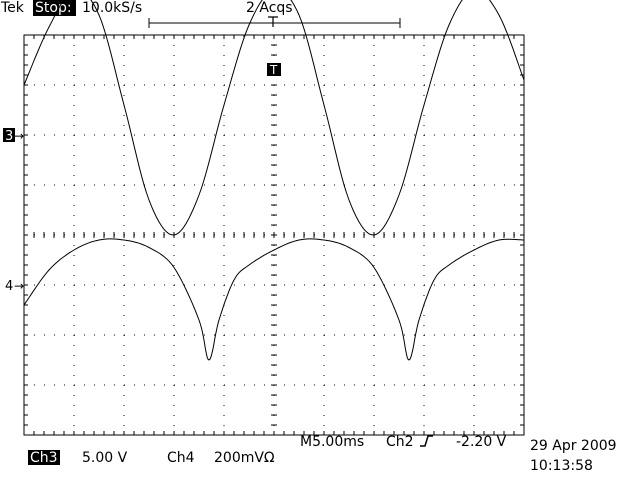 This screenshot has width=640, height=480. I want to click on sample-rate-label: 10.0kS/s, so click(112, 8).